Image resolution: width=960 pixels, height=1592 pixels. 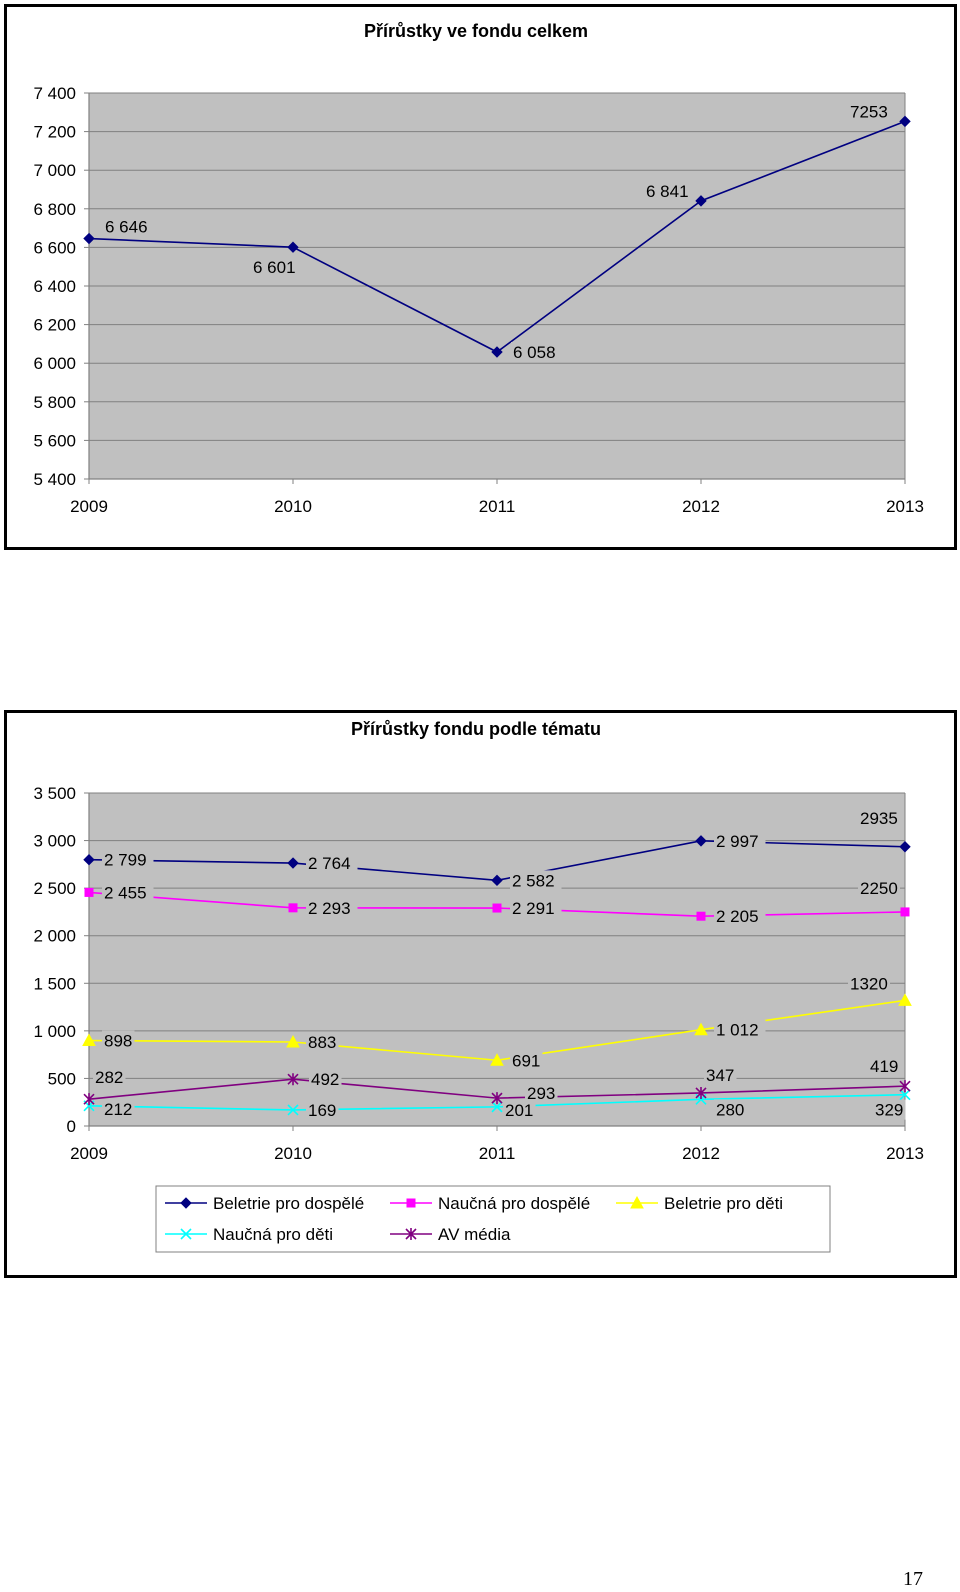 What do you see at coordinates (273, 1234) in the screenshot?
I see `legend-label: Naučná pro děti` at bounding box center [273, 1234].